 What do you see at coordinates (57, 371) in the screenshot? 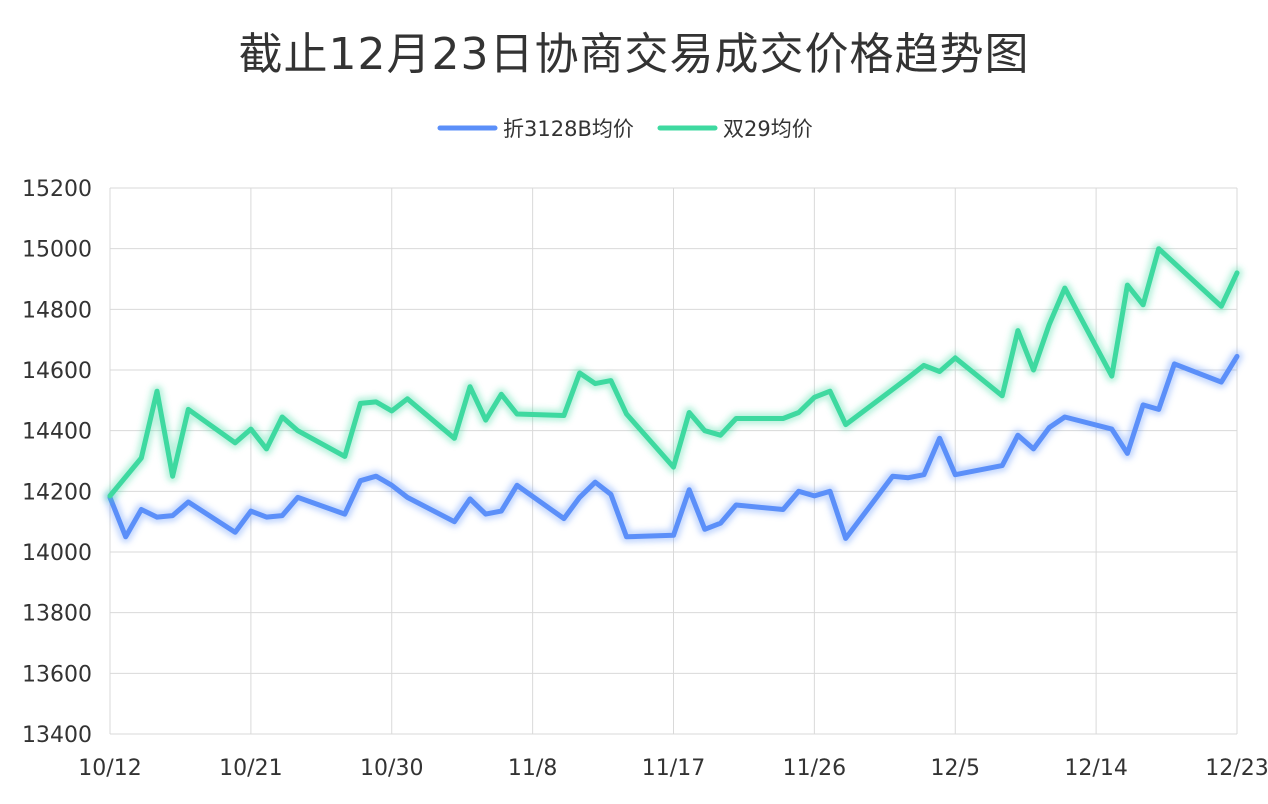
I see `y-tick-label: 14600` at bounding box center [57, 371].